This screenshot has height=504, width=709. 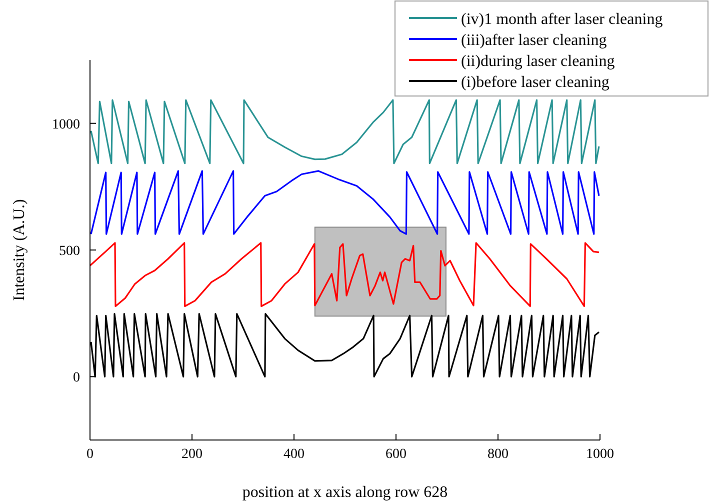 What do you see at coordinates (69, 251) in the screenshot?
I see `y-tick-label: 500` at bounding box center [69, 251].